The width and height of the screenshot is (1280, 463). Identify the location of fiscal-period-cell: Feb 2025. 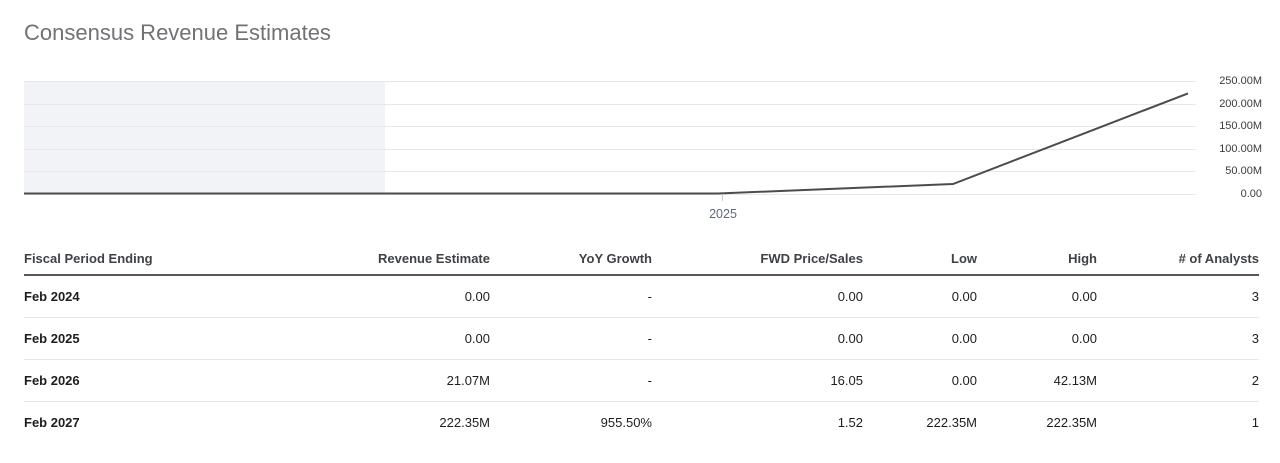
(164, 338).